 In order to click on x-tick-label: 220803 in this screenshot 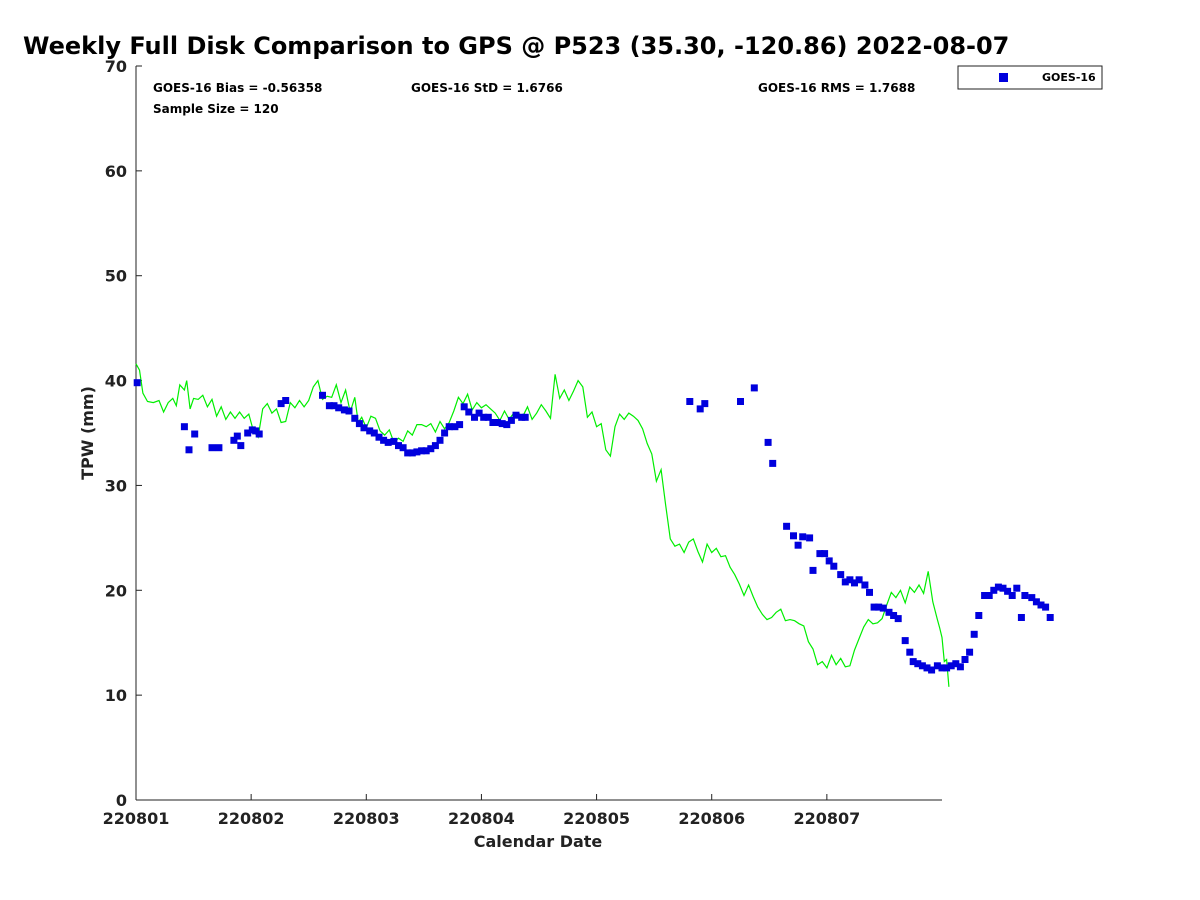, I will do `click(366, 818)`.